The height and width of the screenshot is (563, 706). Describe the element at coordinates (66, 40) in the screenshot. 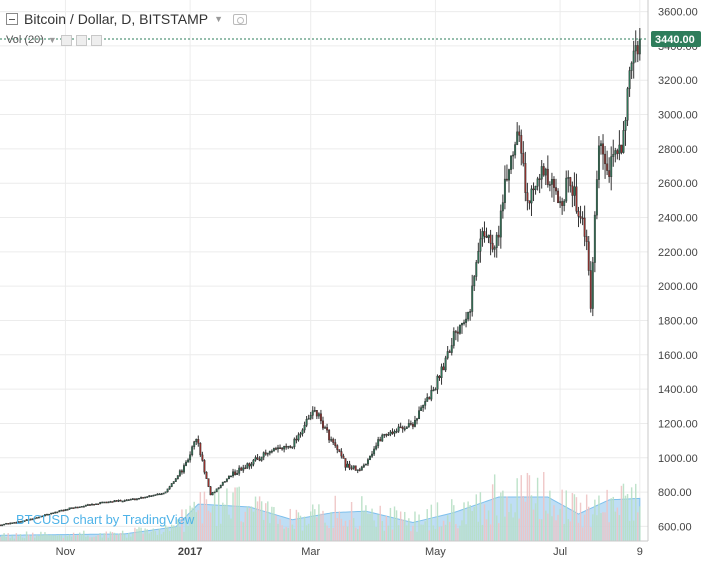

I see `eye-icon` at that location.